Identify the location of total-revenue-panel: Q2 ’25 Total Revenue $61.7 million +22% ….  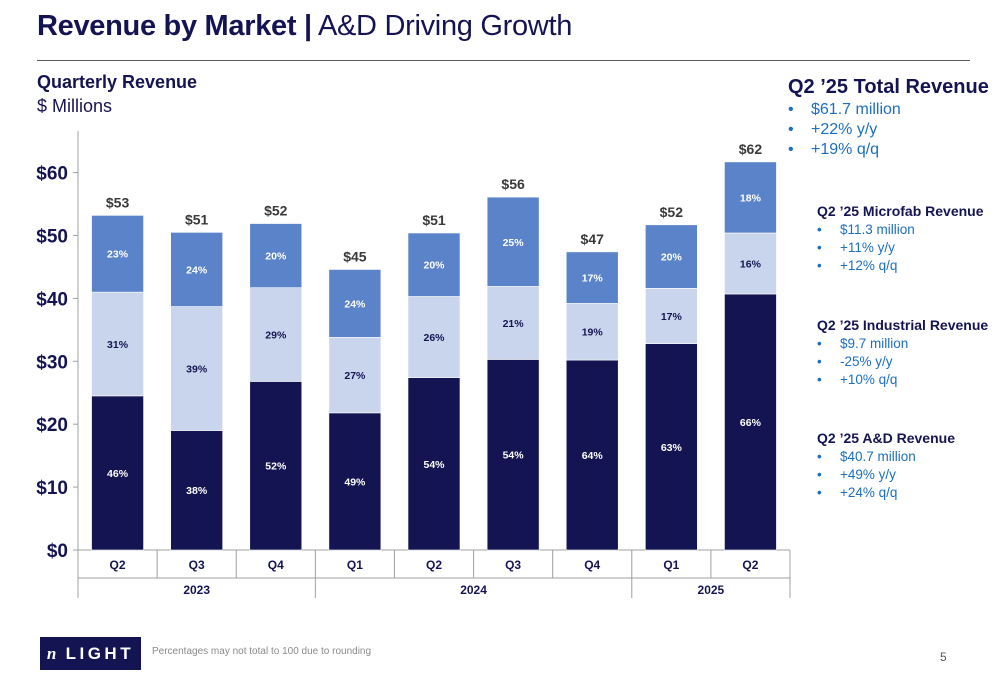
(888, 117).